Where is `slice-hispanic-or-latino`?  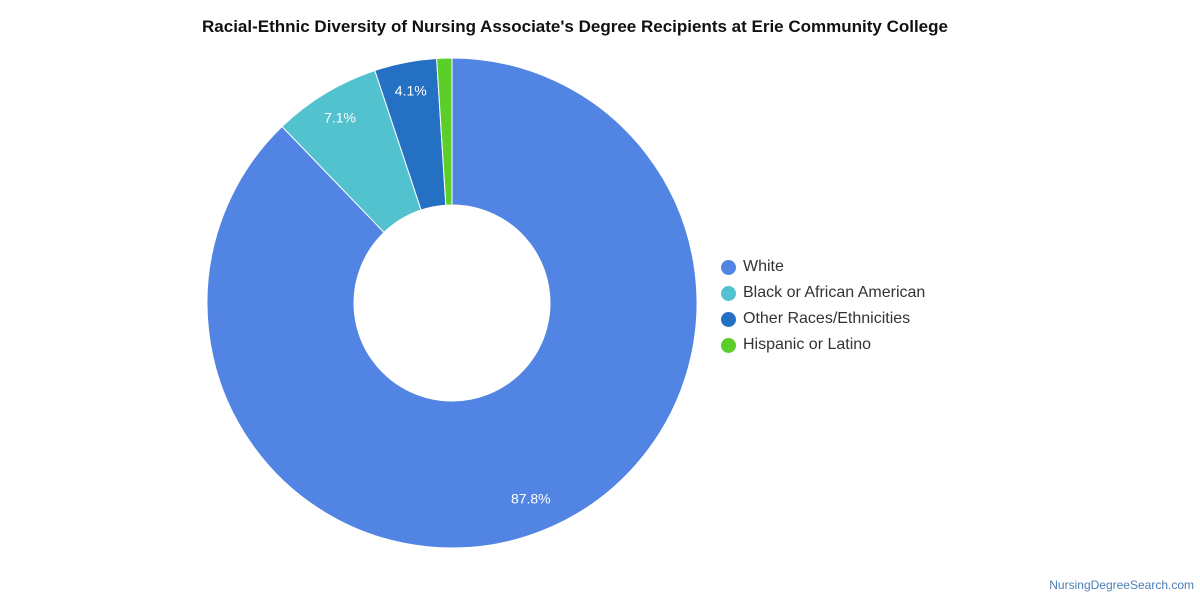 slice-hispanic-or-latino is located at coordinates (444, 131).